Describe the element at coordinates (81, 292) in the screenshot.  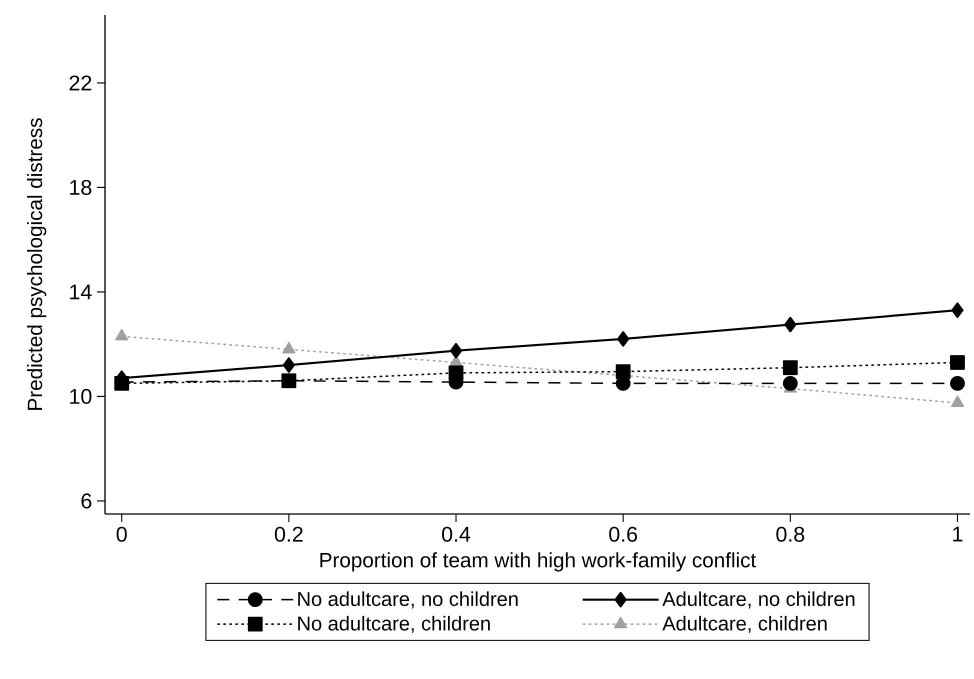
I see `y-tick-label: 14` at that location.